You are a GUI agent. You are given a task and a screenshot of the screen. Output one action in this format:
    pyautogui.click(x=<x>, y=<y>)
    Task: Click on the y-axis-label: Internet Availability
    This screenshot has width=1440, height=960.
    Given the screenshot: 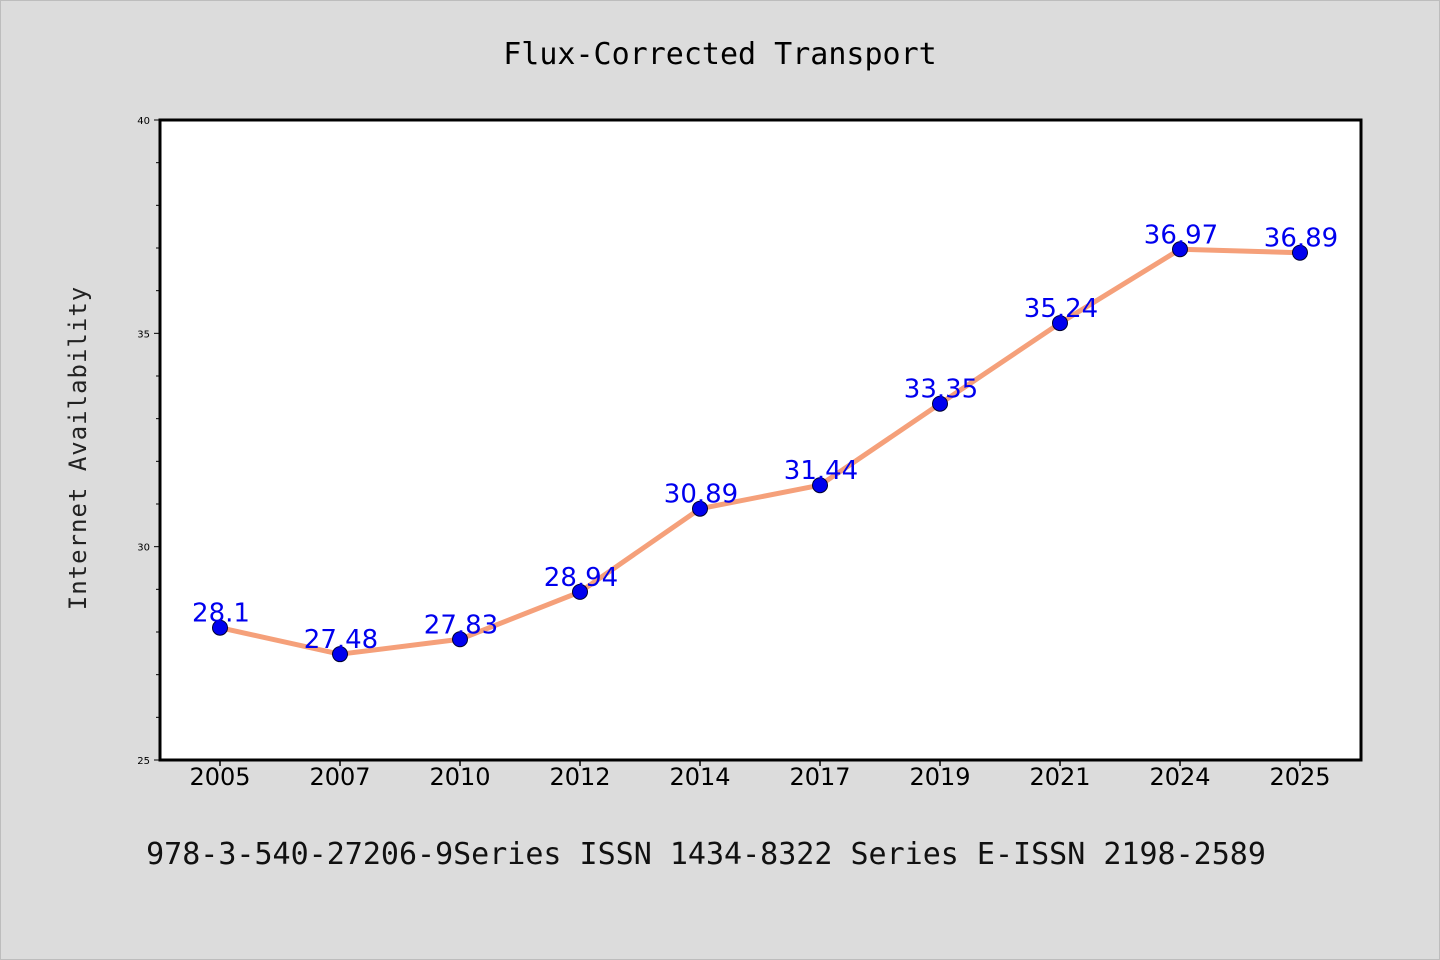 What is the action you would take?
    pyautogui.click(x=78, y=448)
    